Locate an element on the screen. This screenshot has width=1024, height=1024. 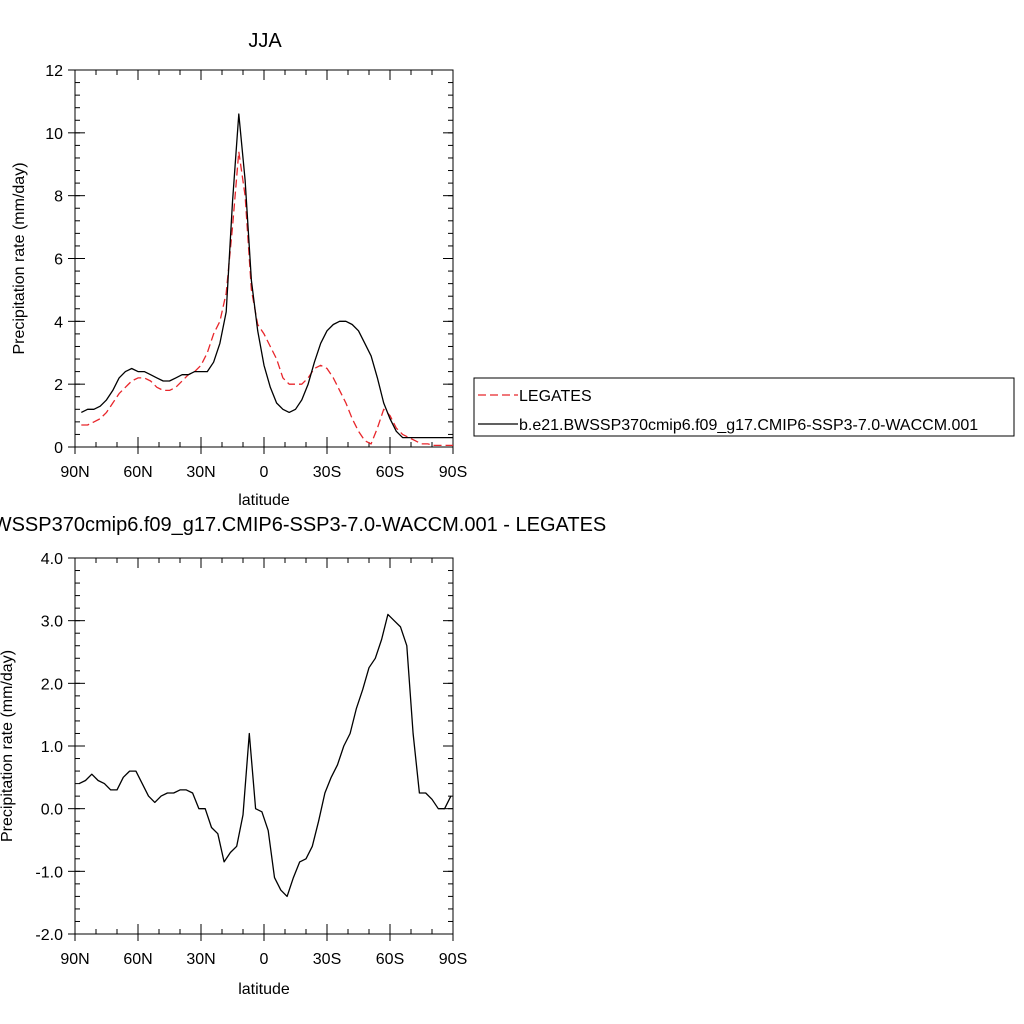
y-tick-label: 4 is located at coordinates (58, 322).